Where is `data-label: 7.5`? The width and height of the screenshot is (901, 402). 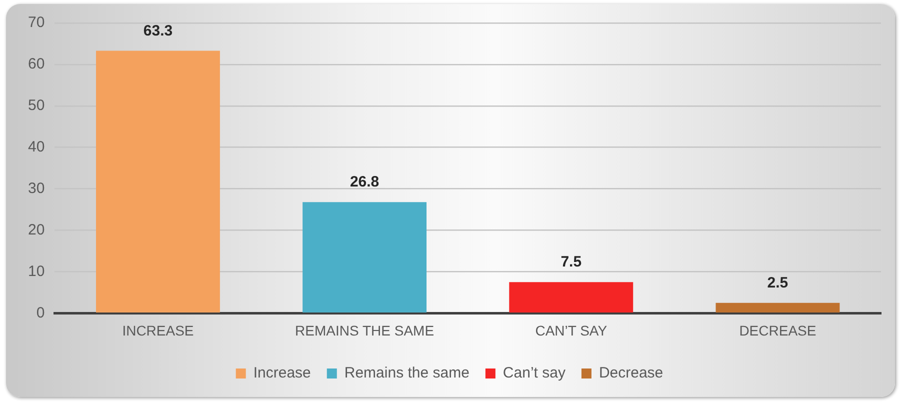 data-label: 7.5 is located at coordinates (571, 262).